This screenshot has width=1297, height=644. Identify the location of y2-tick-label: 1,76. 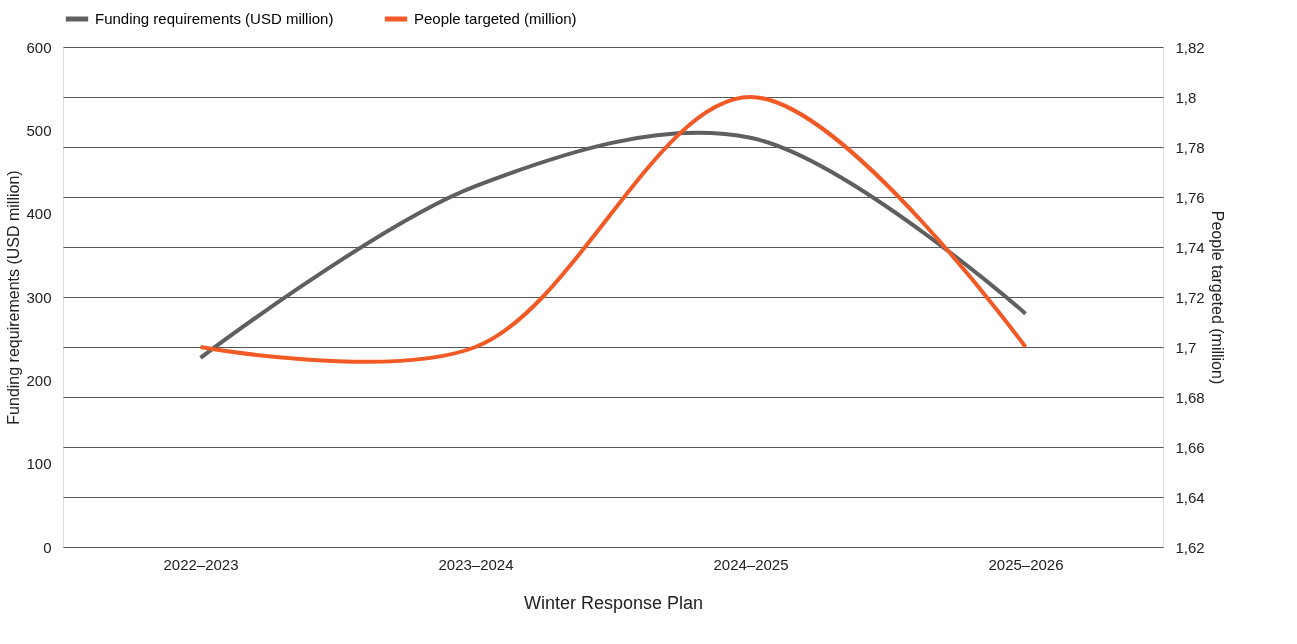
(1190, 197).